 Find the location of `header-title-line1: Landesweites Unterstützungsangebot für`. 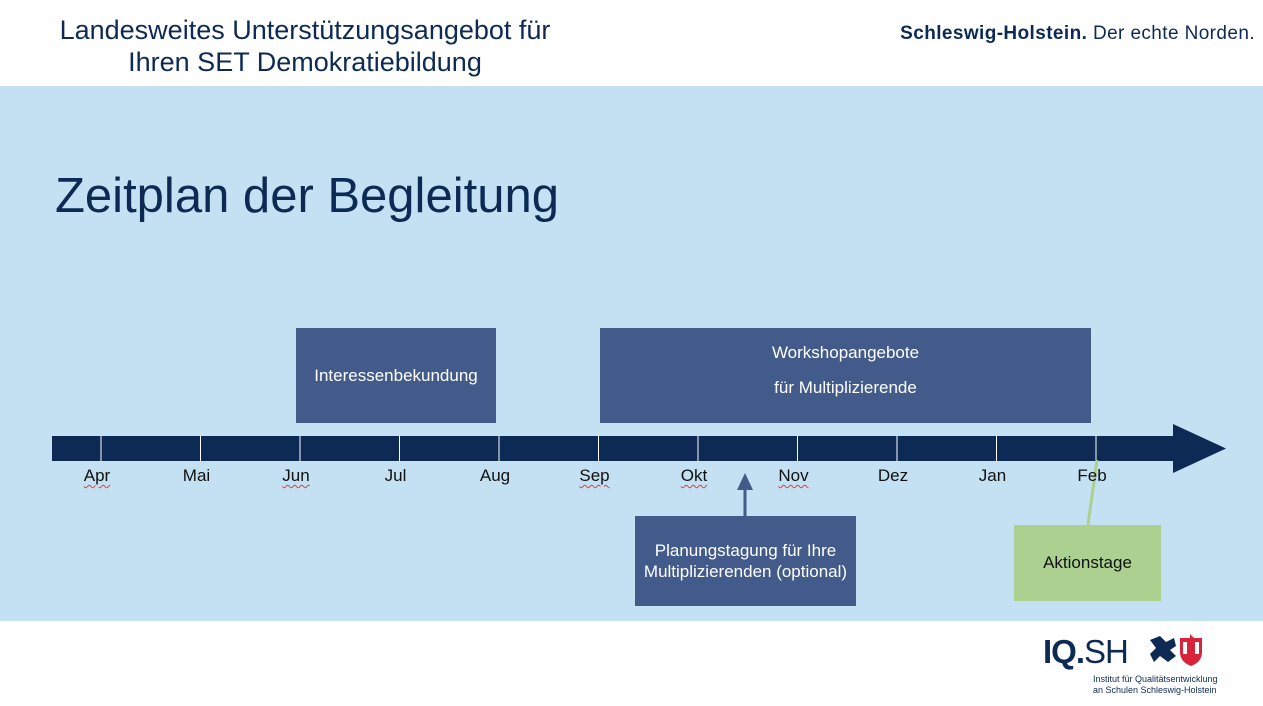

header-title-line1: Landesweites Unterstützungsangebot für is located at coordinates (305, 30).